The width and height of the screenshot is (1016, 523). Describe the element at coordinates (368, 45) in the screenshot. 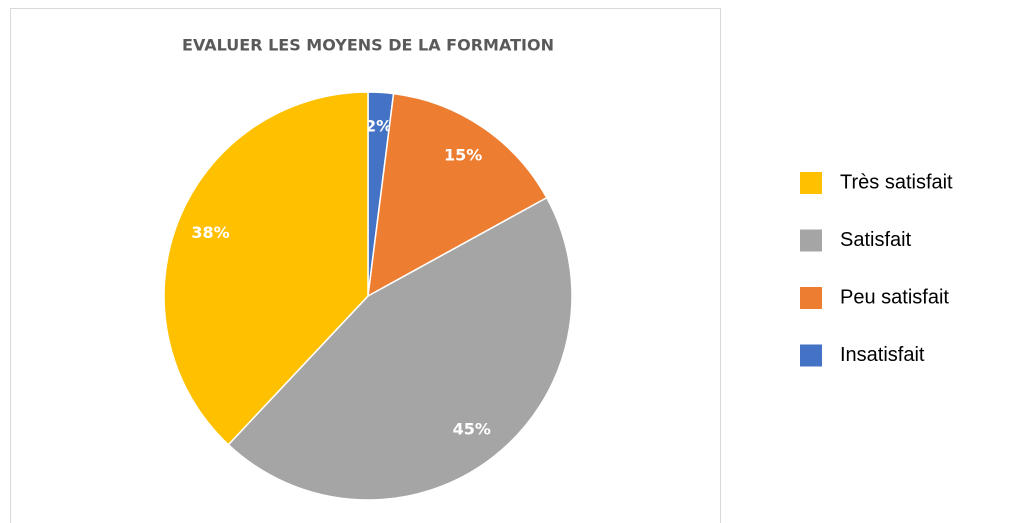

I see `chart-title: EVALUER LES MOYENS DE LA FORMATION` at that location.